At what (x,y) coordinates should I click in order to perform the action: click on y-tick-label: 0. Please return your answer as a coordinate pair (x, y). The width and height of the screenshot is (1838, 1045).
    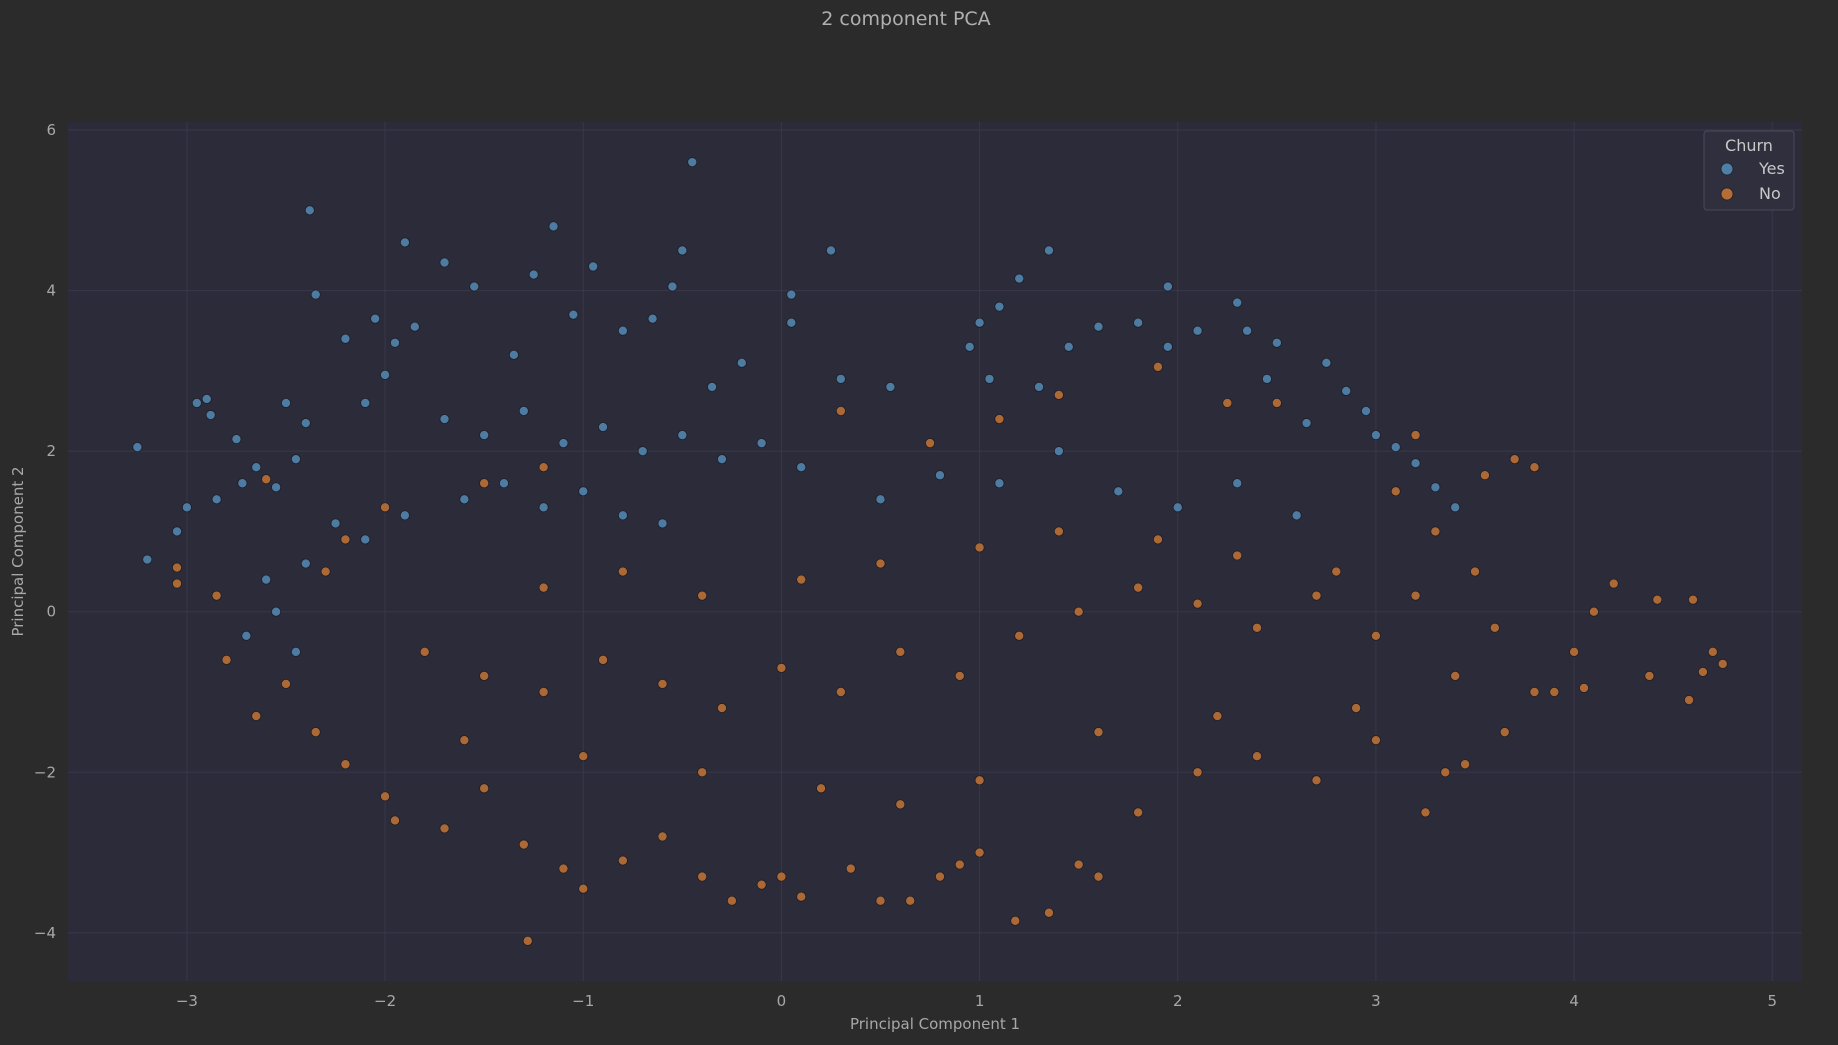
    Looking at the image, I should click on (51, 612).